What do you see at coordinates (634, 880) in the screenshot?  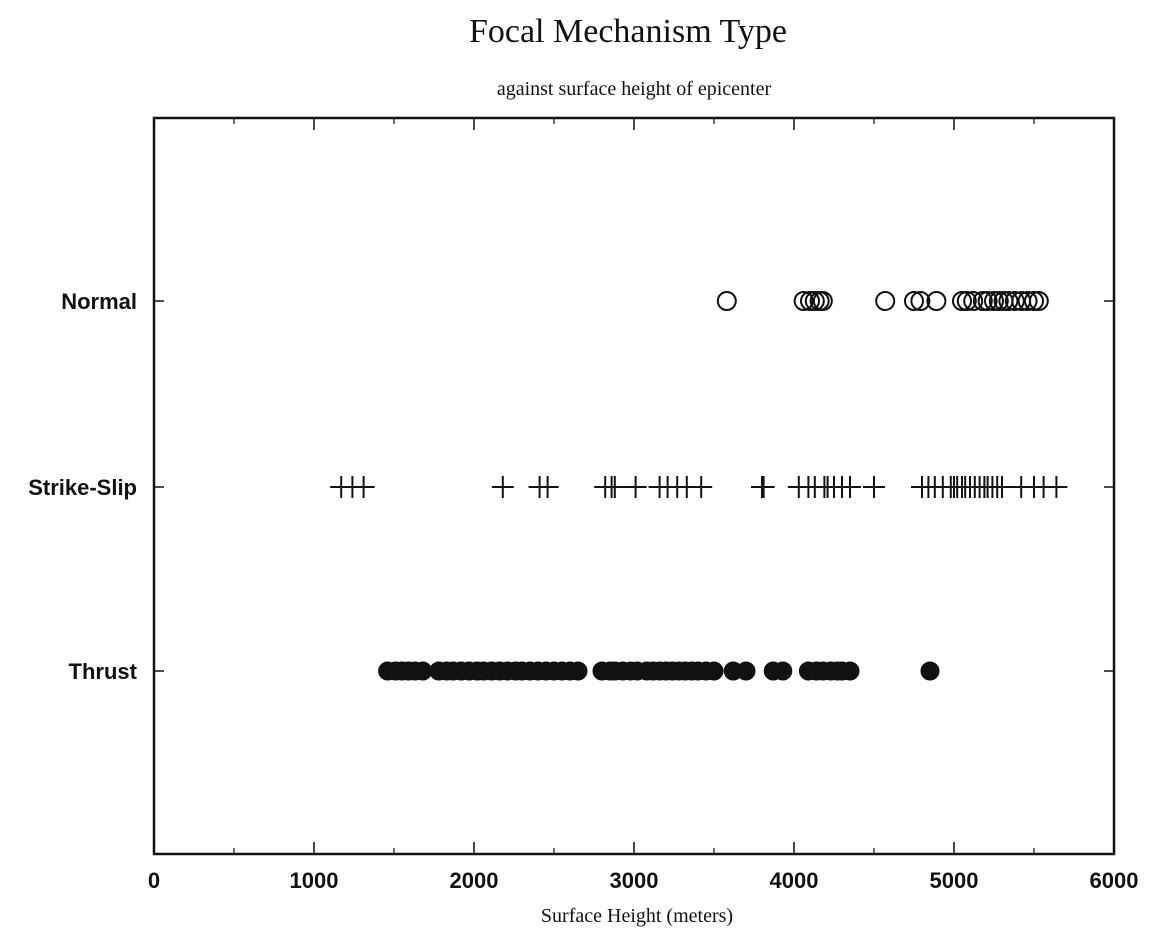 I see `x-tick-label-3: 3000` at bounding box center [634, 880].